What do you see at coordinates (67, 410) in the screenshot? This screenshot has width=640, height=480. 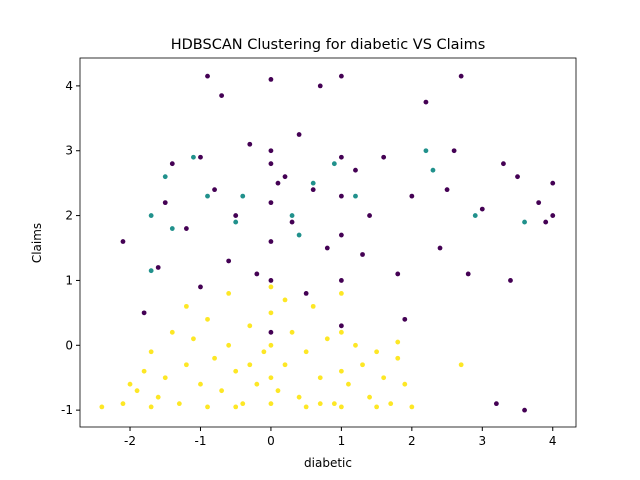 I see `y-tick-label: -1` at bounding box center [67, 410].